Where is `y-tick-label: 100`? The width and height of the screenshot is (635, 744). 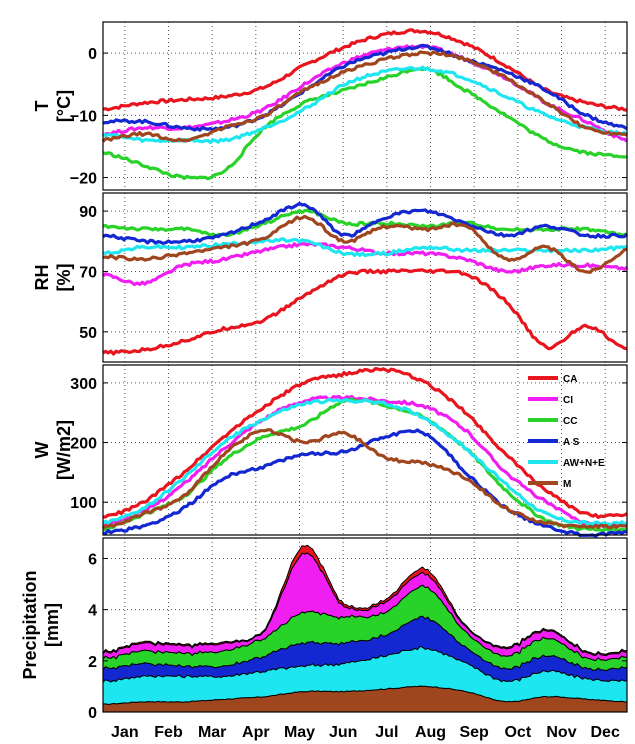
y-tick-label: 100 is located at coordinates (83, 503).